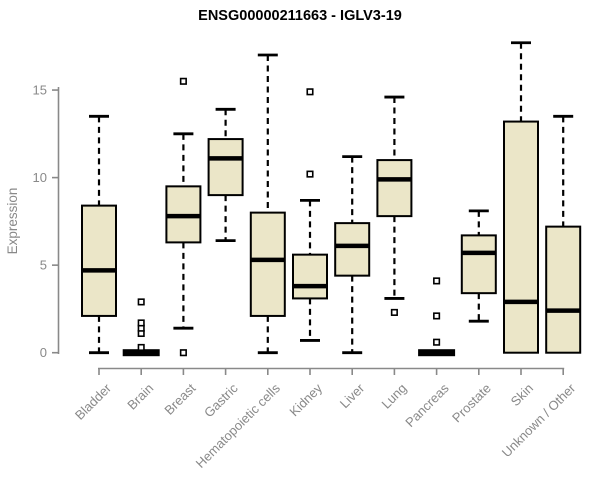  Describe the element at coordinates (305, 399) in the screenshot. I see `x-tick-label: Kidney` at that location.